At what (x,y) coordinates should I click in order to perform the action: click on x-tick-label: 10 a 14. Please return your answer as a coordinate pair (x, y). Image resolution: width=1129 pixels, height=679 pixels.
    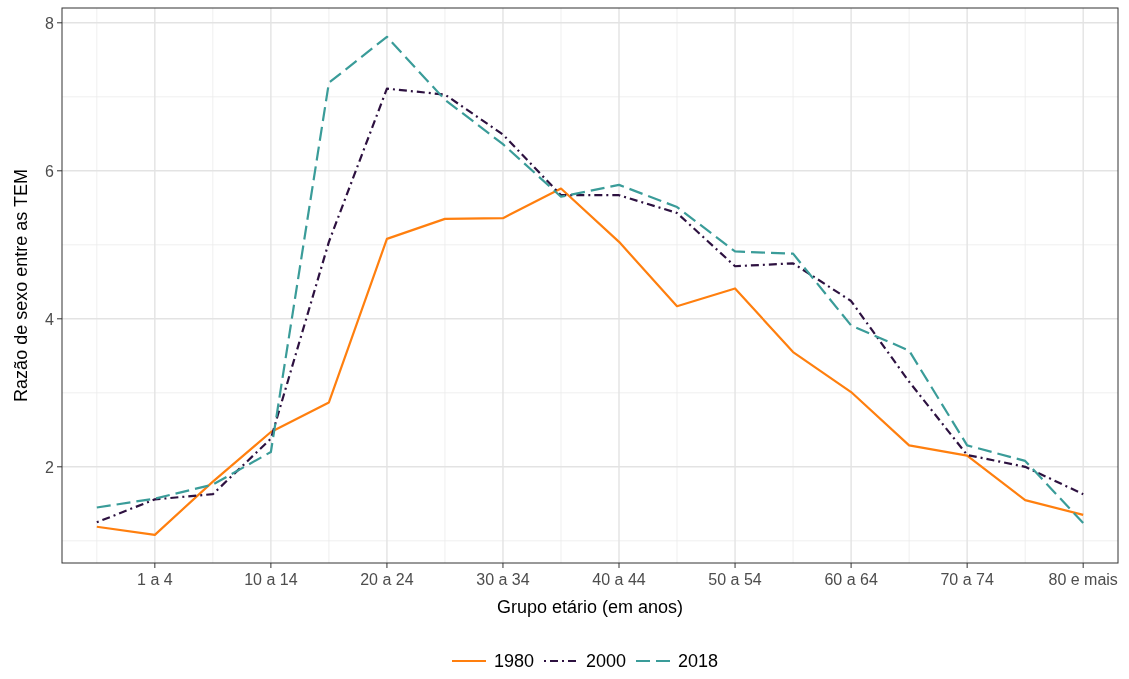
    Looking at the image, I should click on (271, 579).